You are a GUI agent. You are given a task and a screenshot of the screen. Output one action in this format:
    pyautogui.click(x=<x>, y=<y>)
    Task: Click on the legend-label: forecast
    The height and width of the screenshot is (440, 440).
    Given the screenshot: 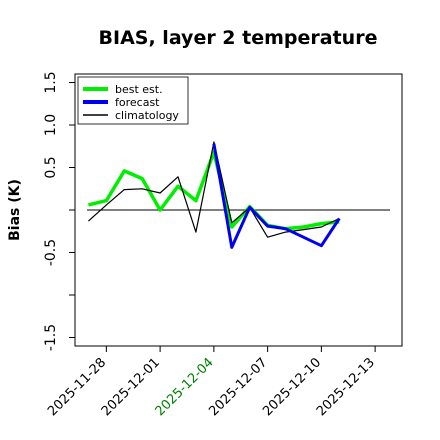 What is the action you would take?
    pyautogui.click(x=137, y=102)
    